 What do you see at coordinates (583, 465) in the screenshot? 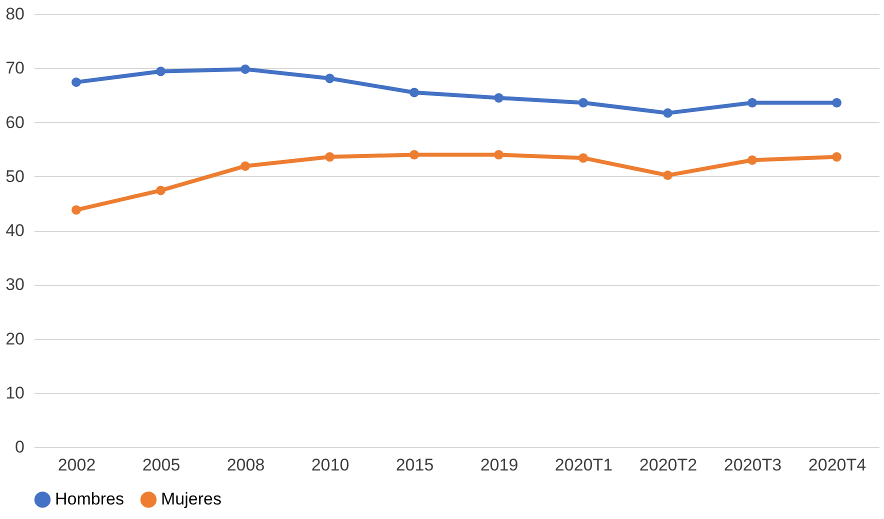
I see `x-tick-label: 2020T1` at bounding box center [583, 465].